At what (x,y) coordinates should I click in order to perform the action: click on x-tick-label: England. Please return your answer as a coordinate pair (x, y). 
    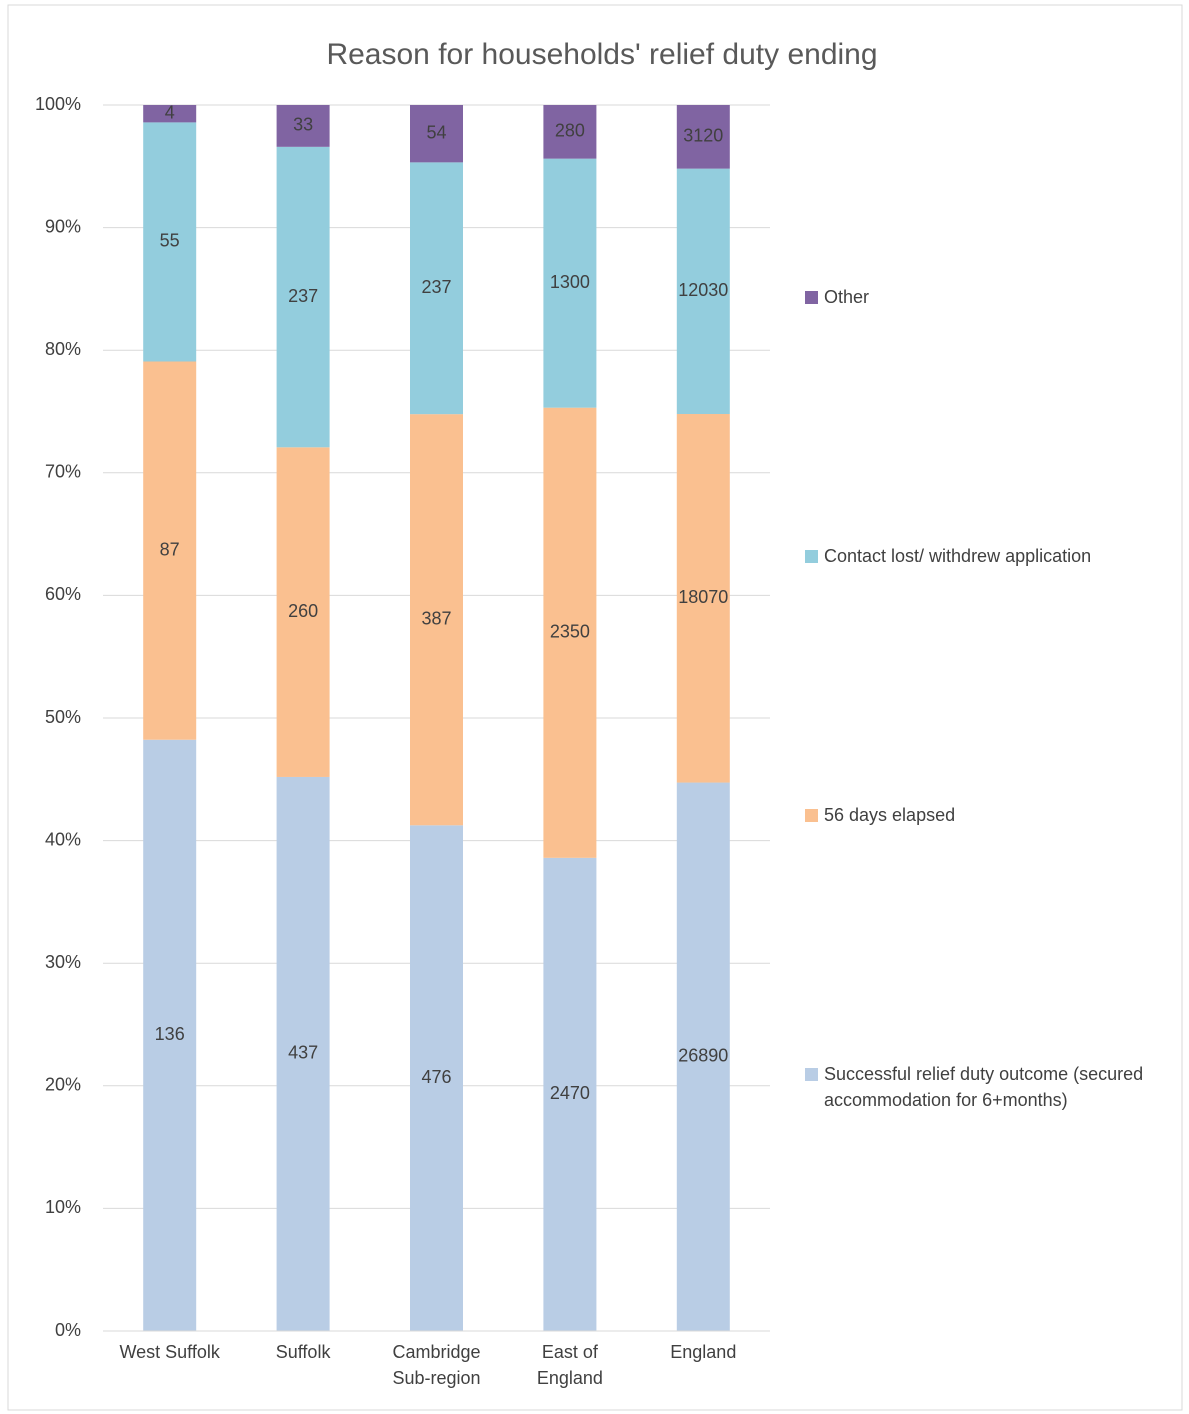
    Looking at the image, I should click on (703, 1352).